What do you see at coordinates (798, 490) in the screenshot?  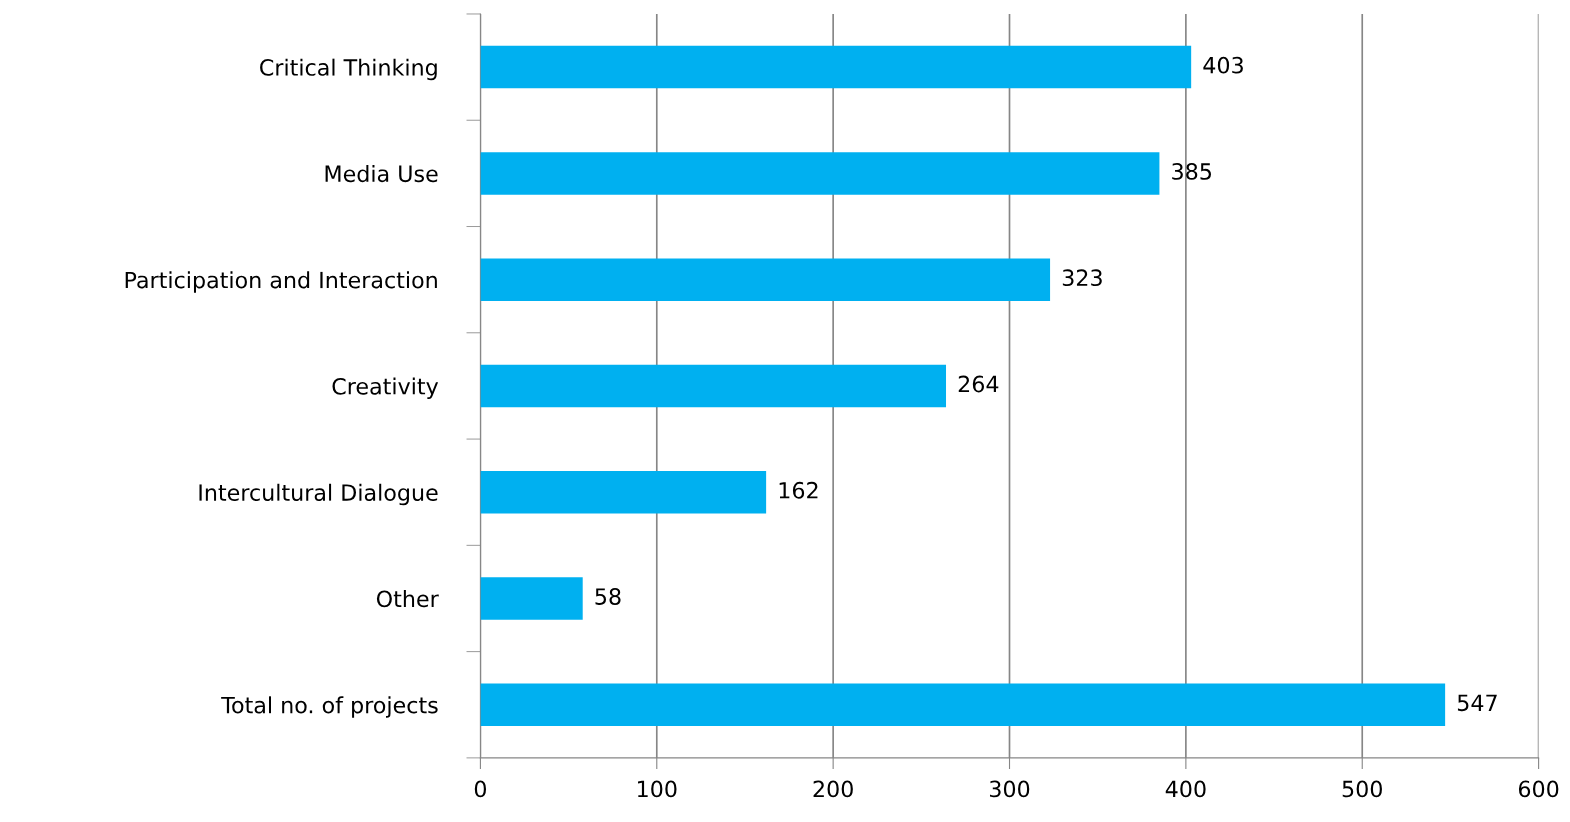 I see `data-label: 162` at bounding box center [798, 490].